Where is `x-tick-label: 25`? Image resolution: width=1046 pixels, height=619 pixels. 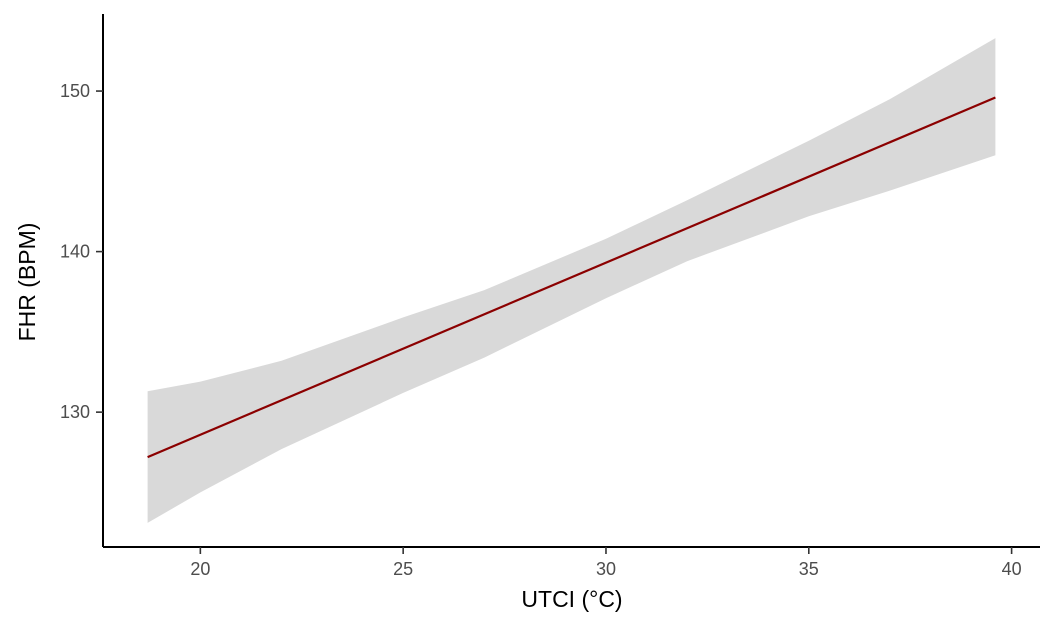 x-tick-label: 25 is located at coordinates (403, 569).